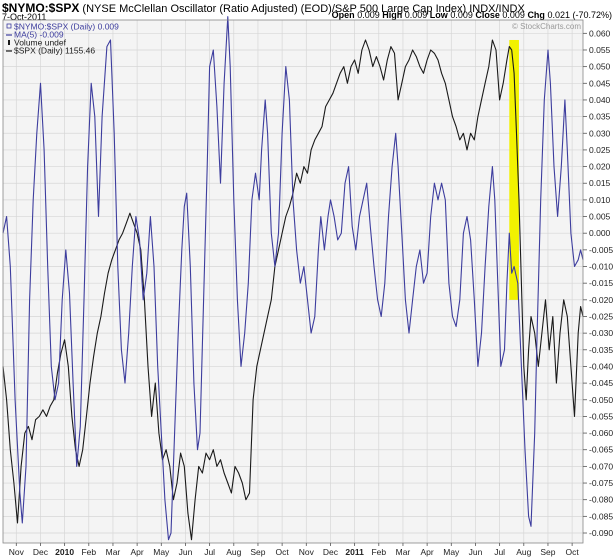 The height and width of the screenshot is (558, 615). What do you see at coordinates (601, 333) in the screenshot?
I see `y-tick-label: -0.030` at bounding box center [601, 333].